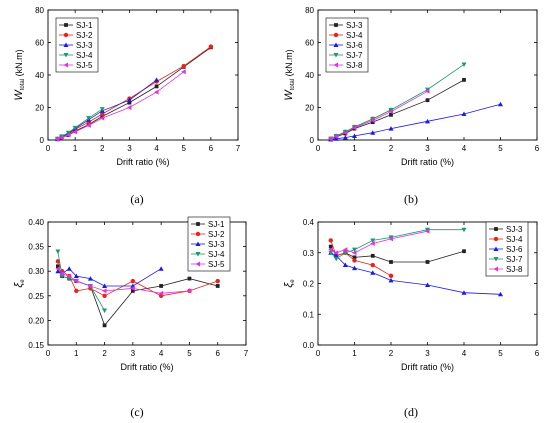 Image resolution: width=550 pixels, height=423 pixels. I want to click on legend-item: SJ-7, so click(506, 259).